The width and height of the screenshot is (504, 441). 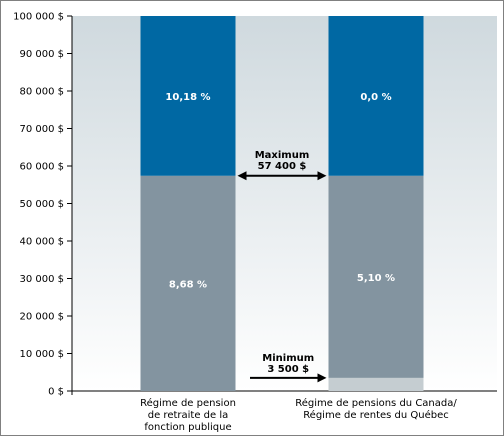 What do you see at coordinates (288, 369) in the screenshot?
I see `annotation-min-value: 3 500 $` at bounding box center [288, 369].